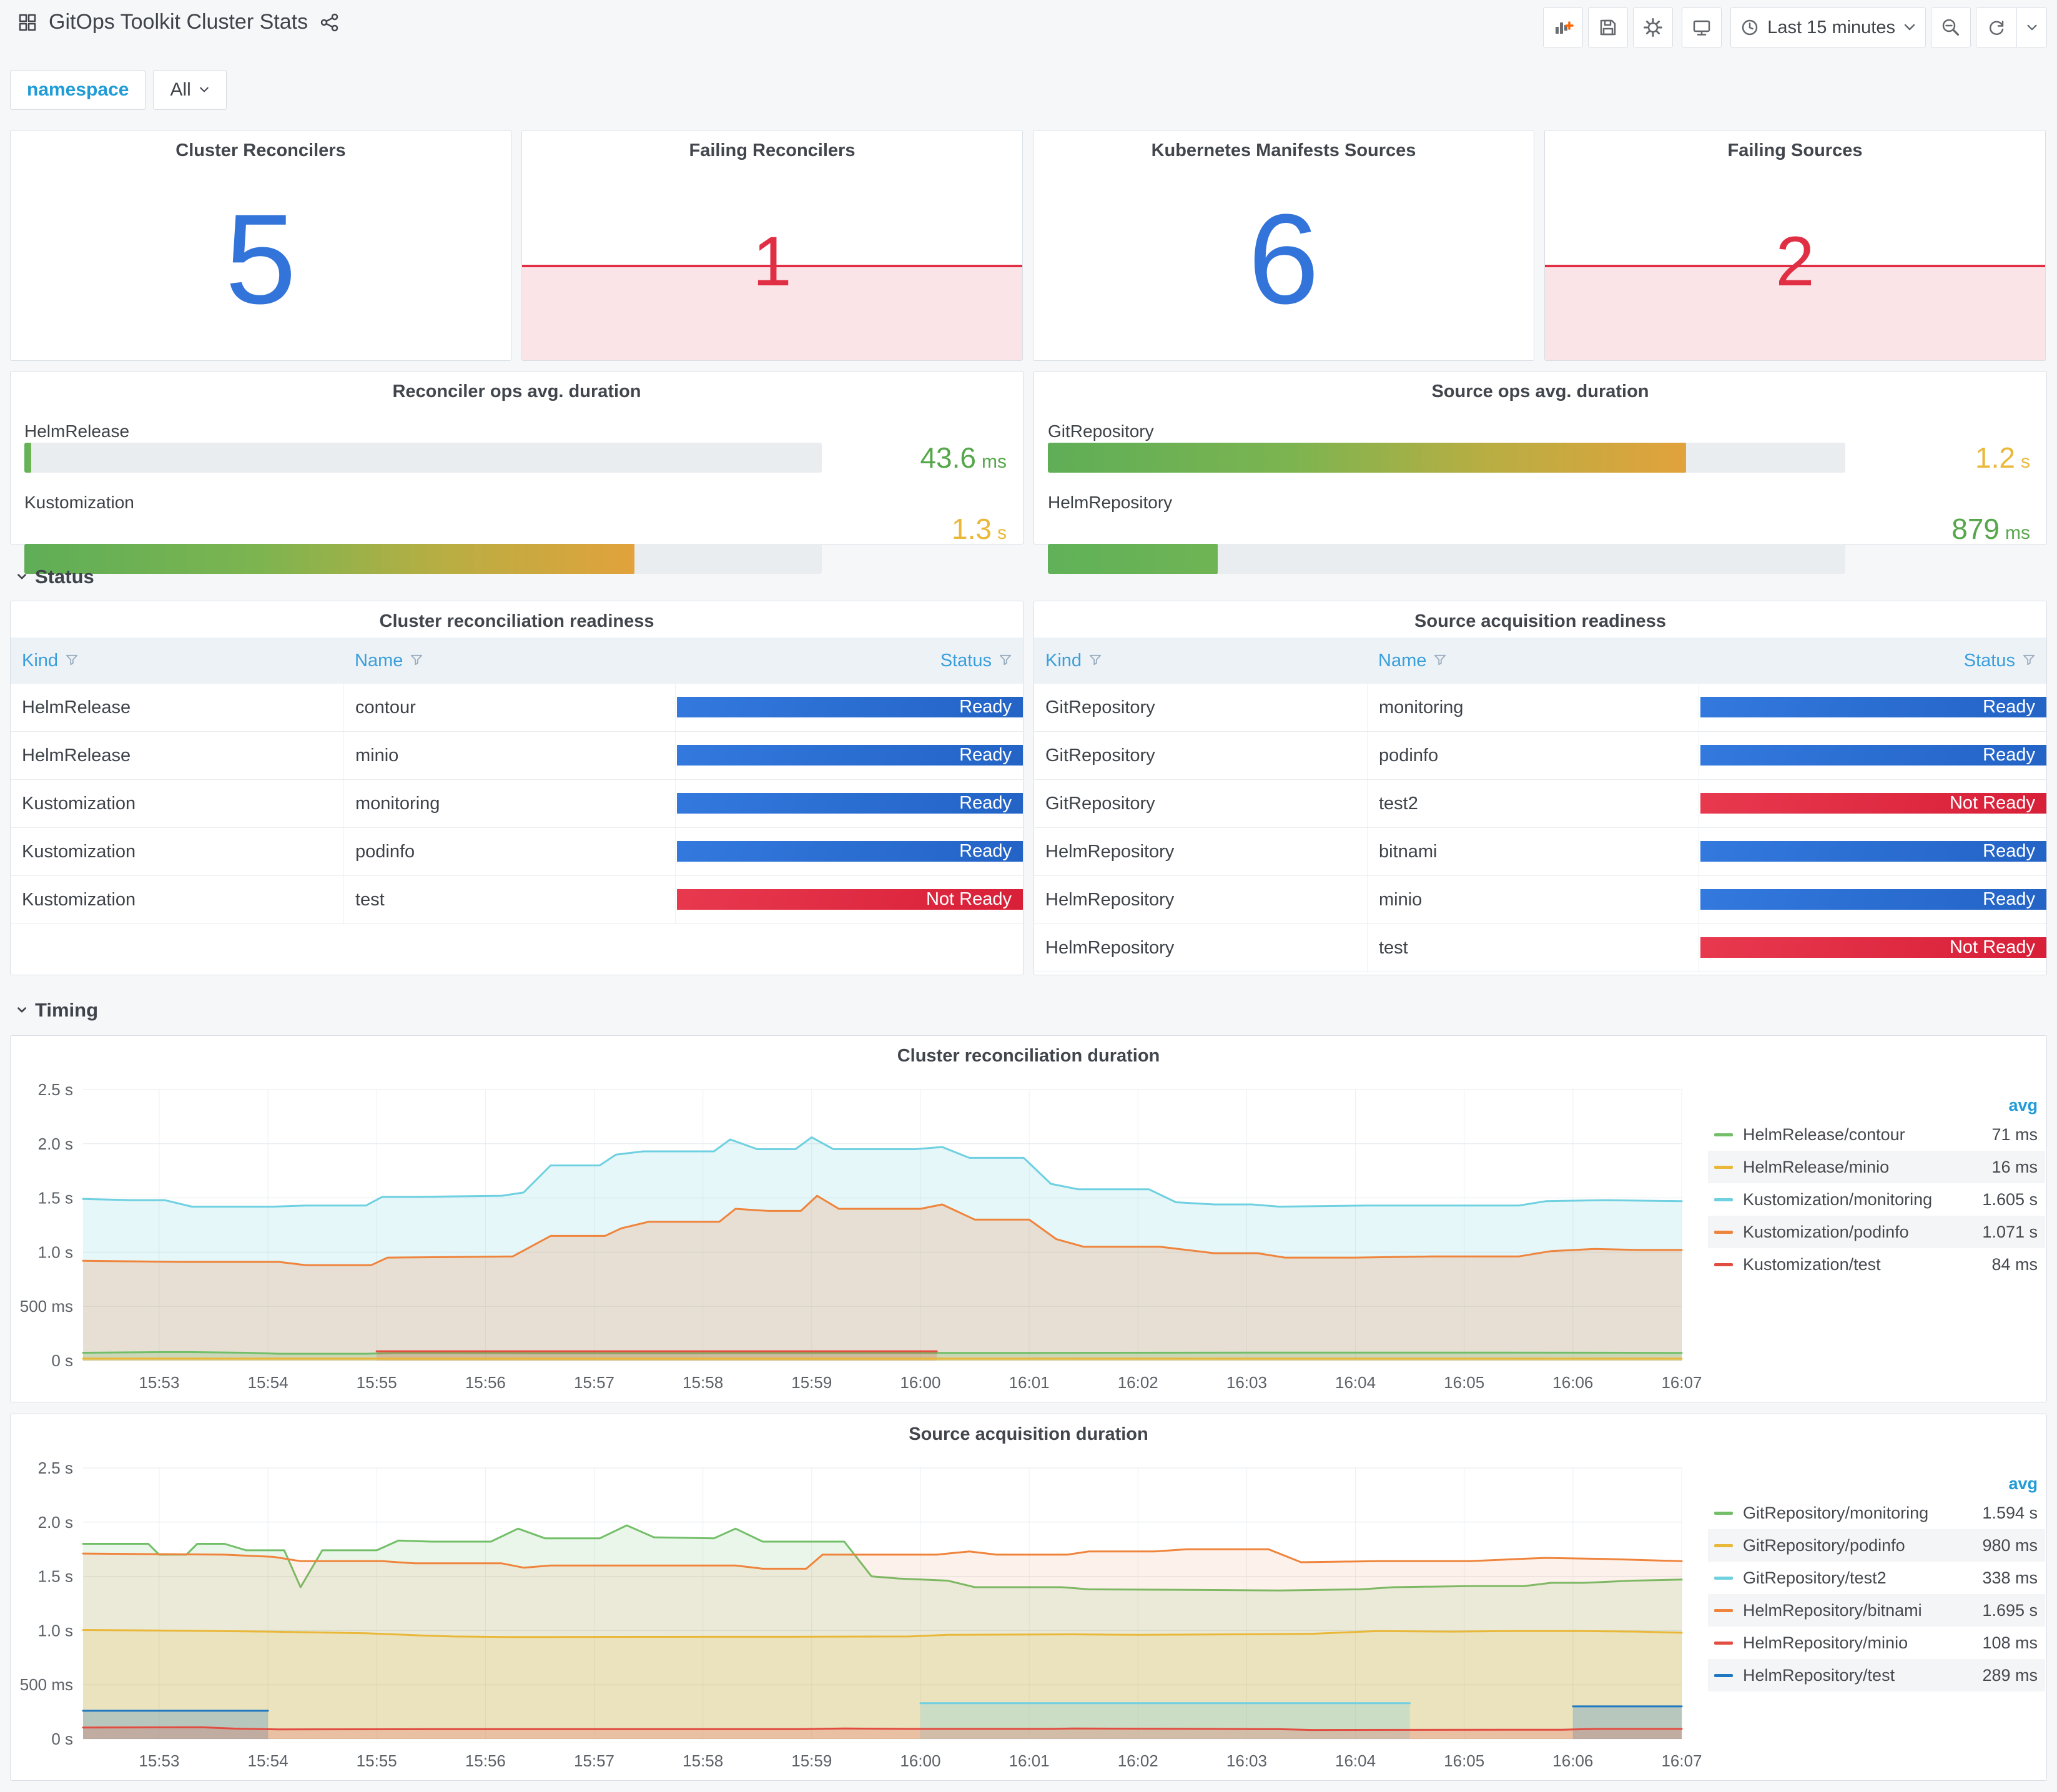 This screenshot has height=1792, width=2057. I want to click on dashboard-title: GitOps Toolkit Cluster Stats, so click(179, 22).